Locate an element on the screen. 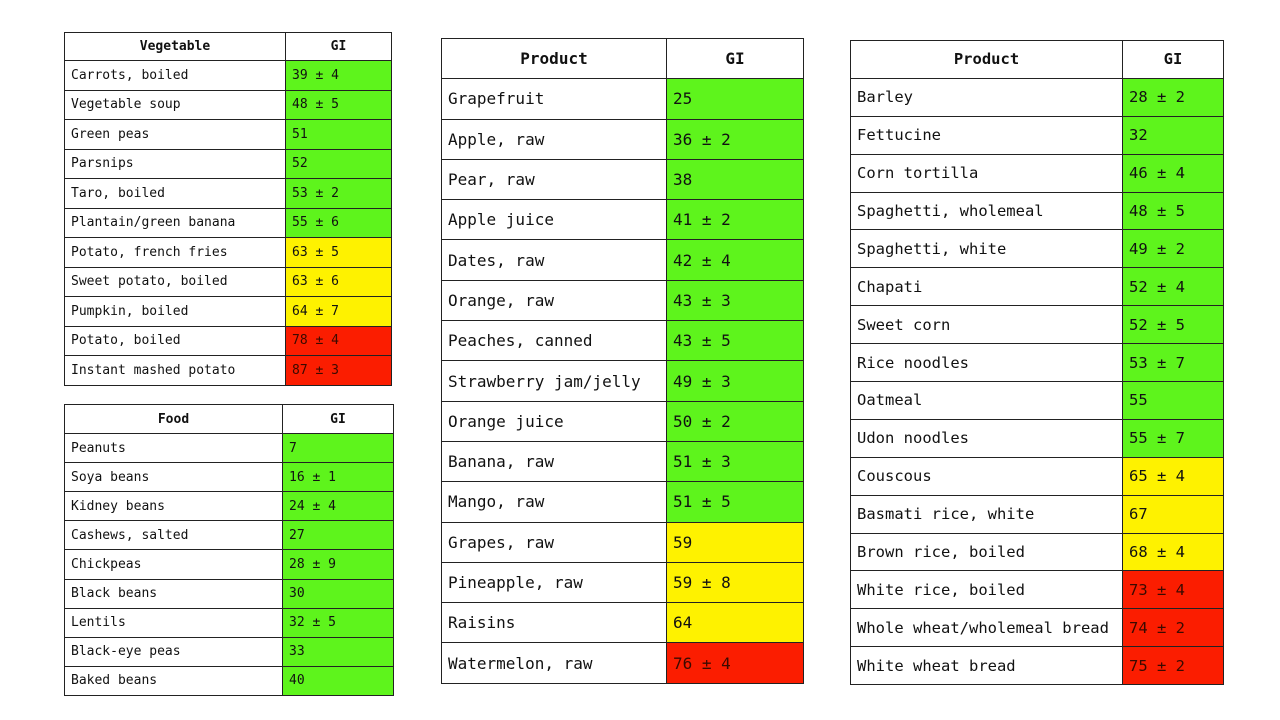 The image size is (1280, 720). gi-value-cell: 55 ± 7 is located at coordinates (1173, 438).